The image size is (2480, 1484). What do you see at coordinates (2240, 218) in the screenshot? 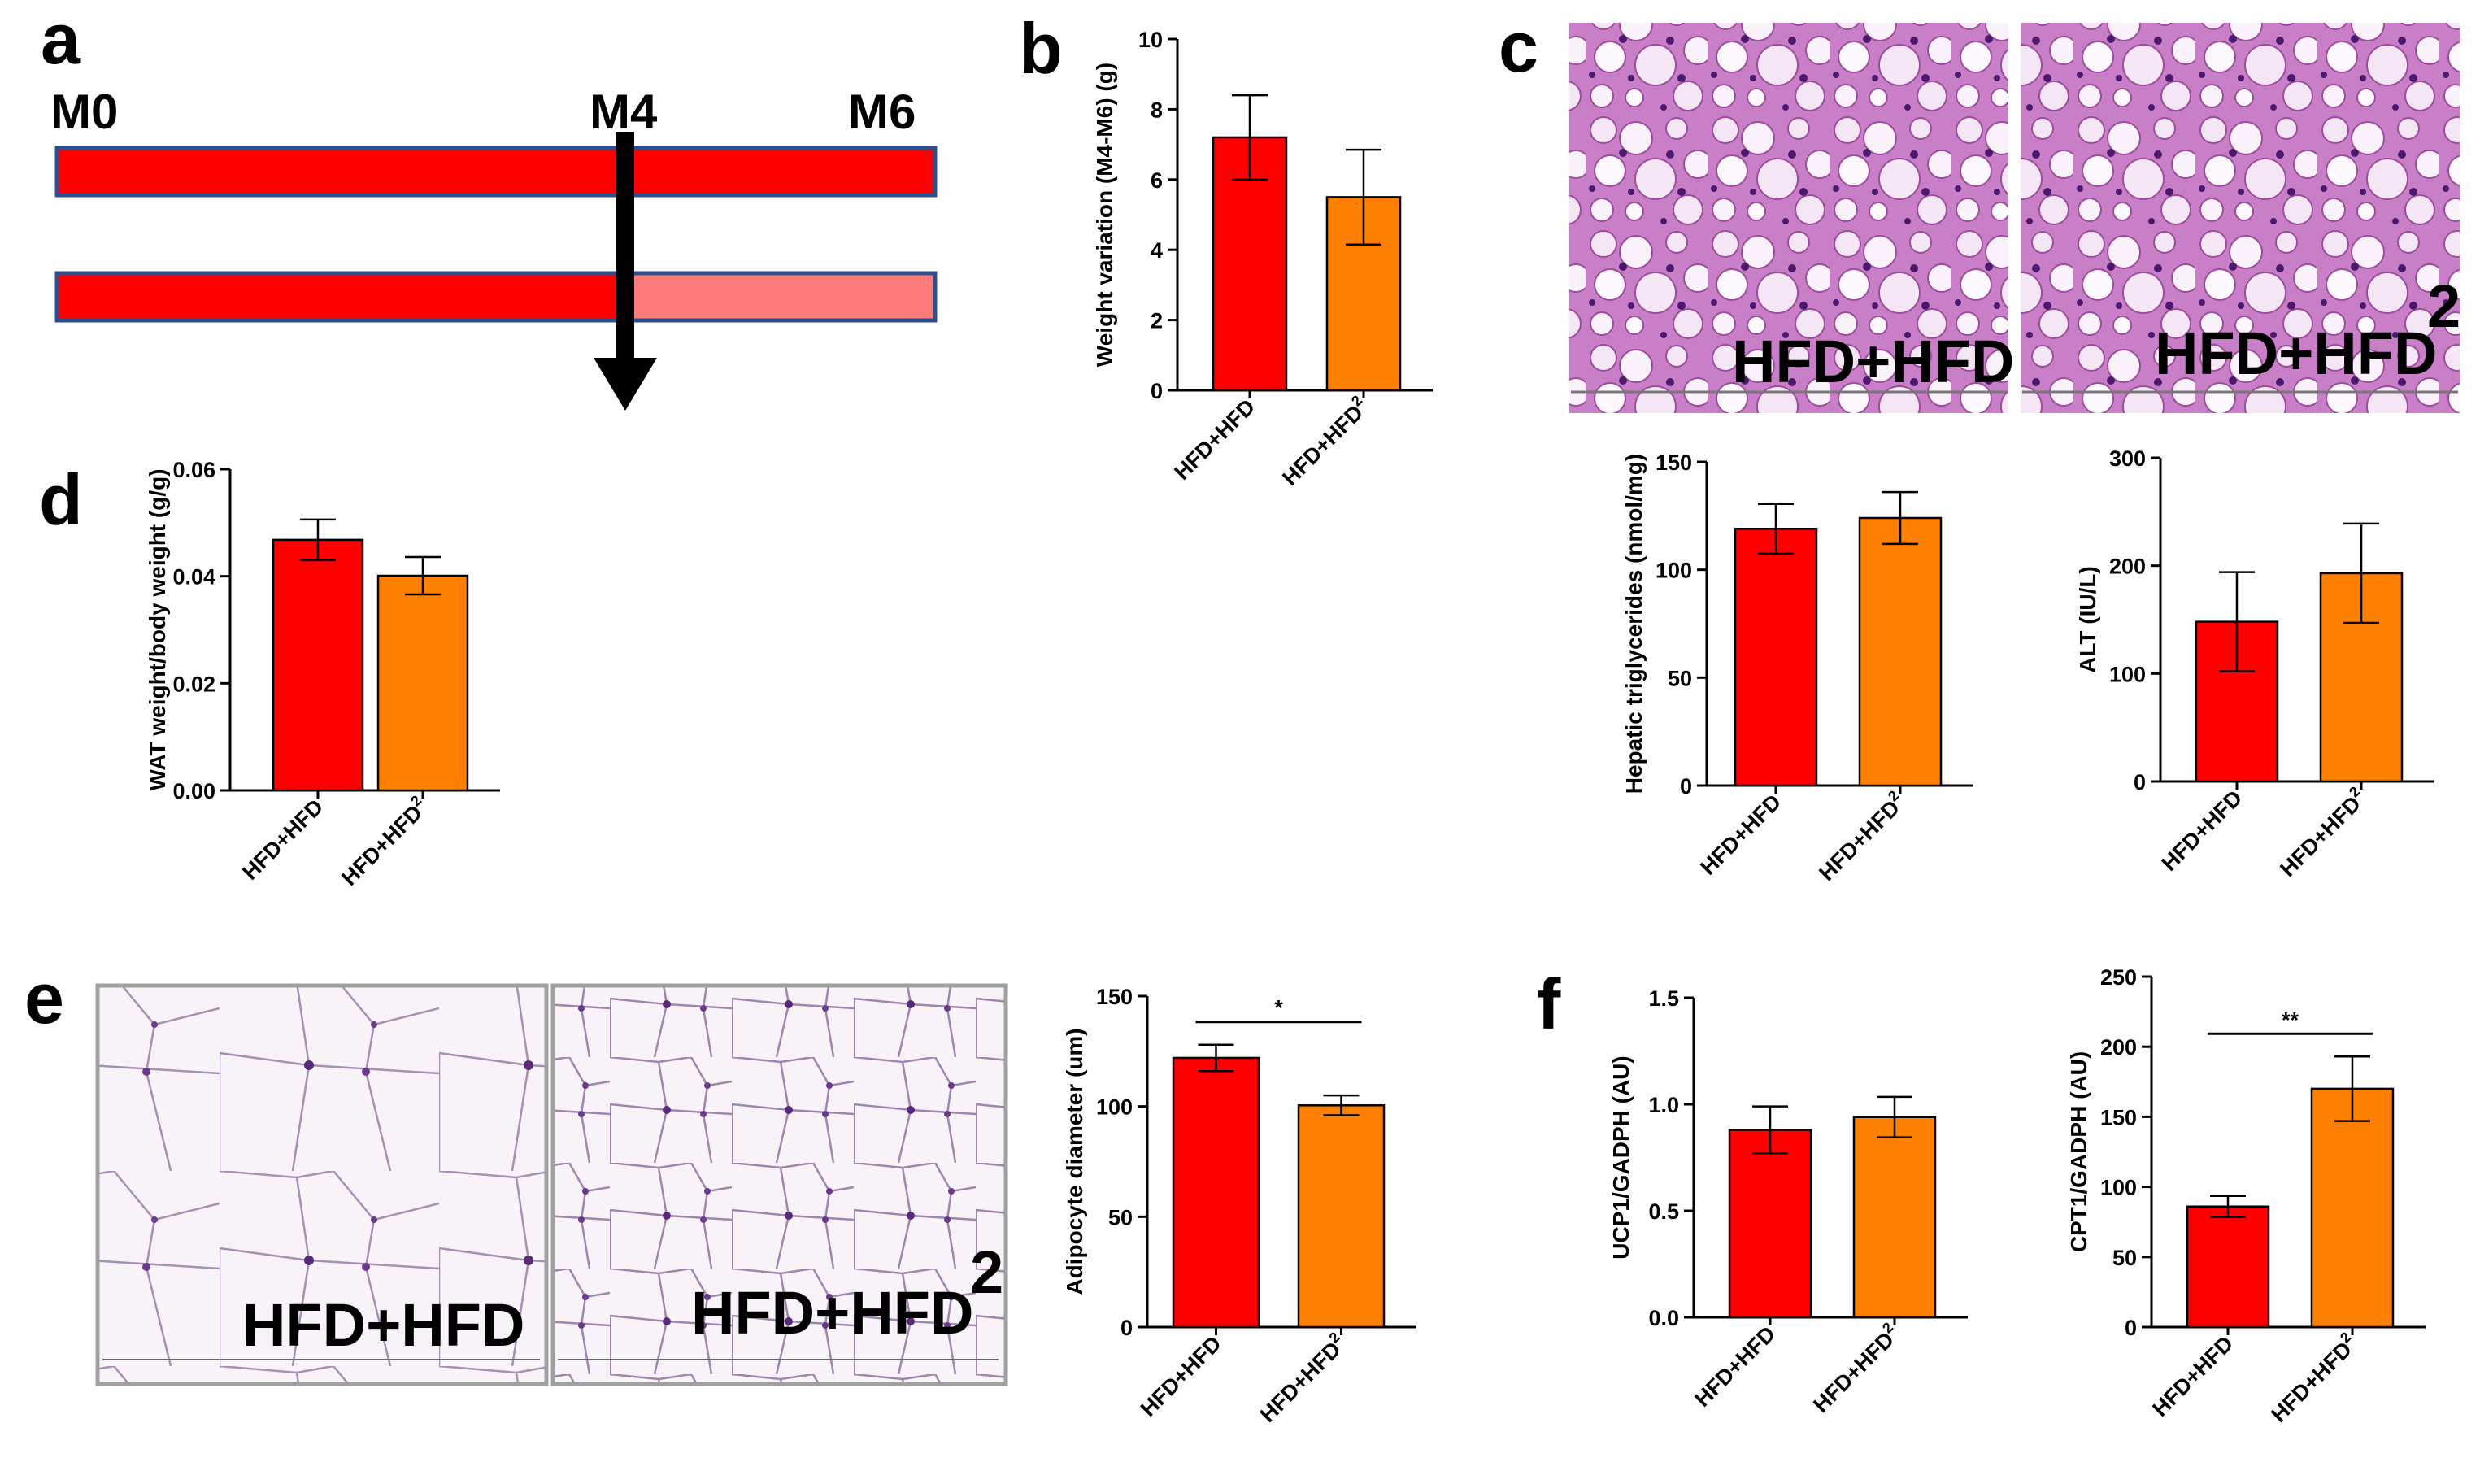
I see `liver-micrograph-hfd-hfd2: HFD+HFD 2` at bounding box center [2240, 218].